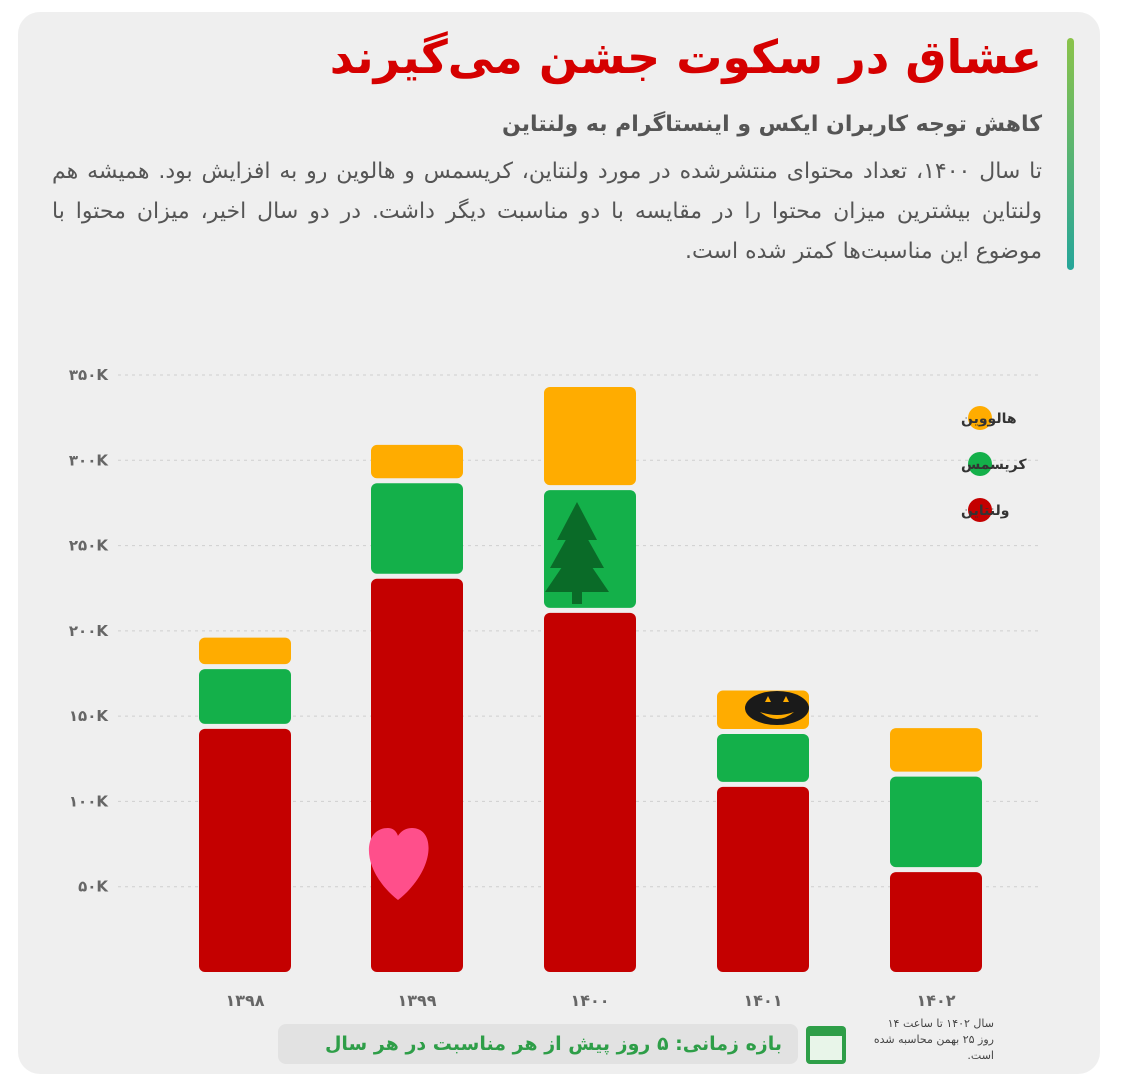 Image resolution: width=1124 pixels, height=1080 pixels. Describe the element at coordinates (89, 375) in the screenshot. I see `y-tick-label: ۳۵۰K` at that location.